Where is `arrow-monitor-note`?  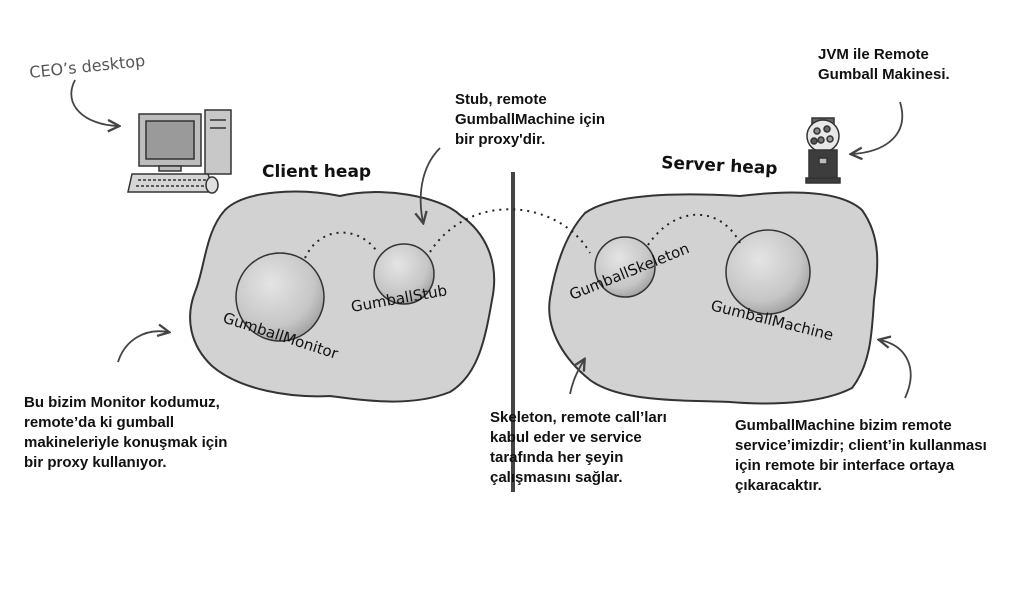 arrow-monitor-note is located at coordinates (142, 347).